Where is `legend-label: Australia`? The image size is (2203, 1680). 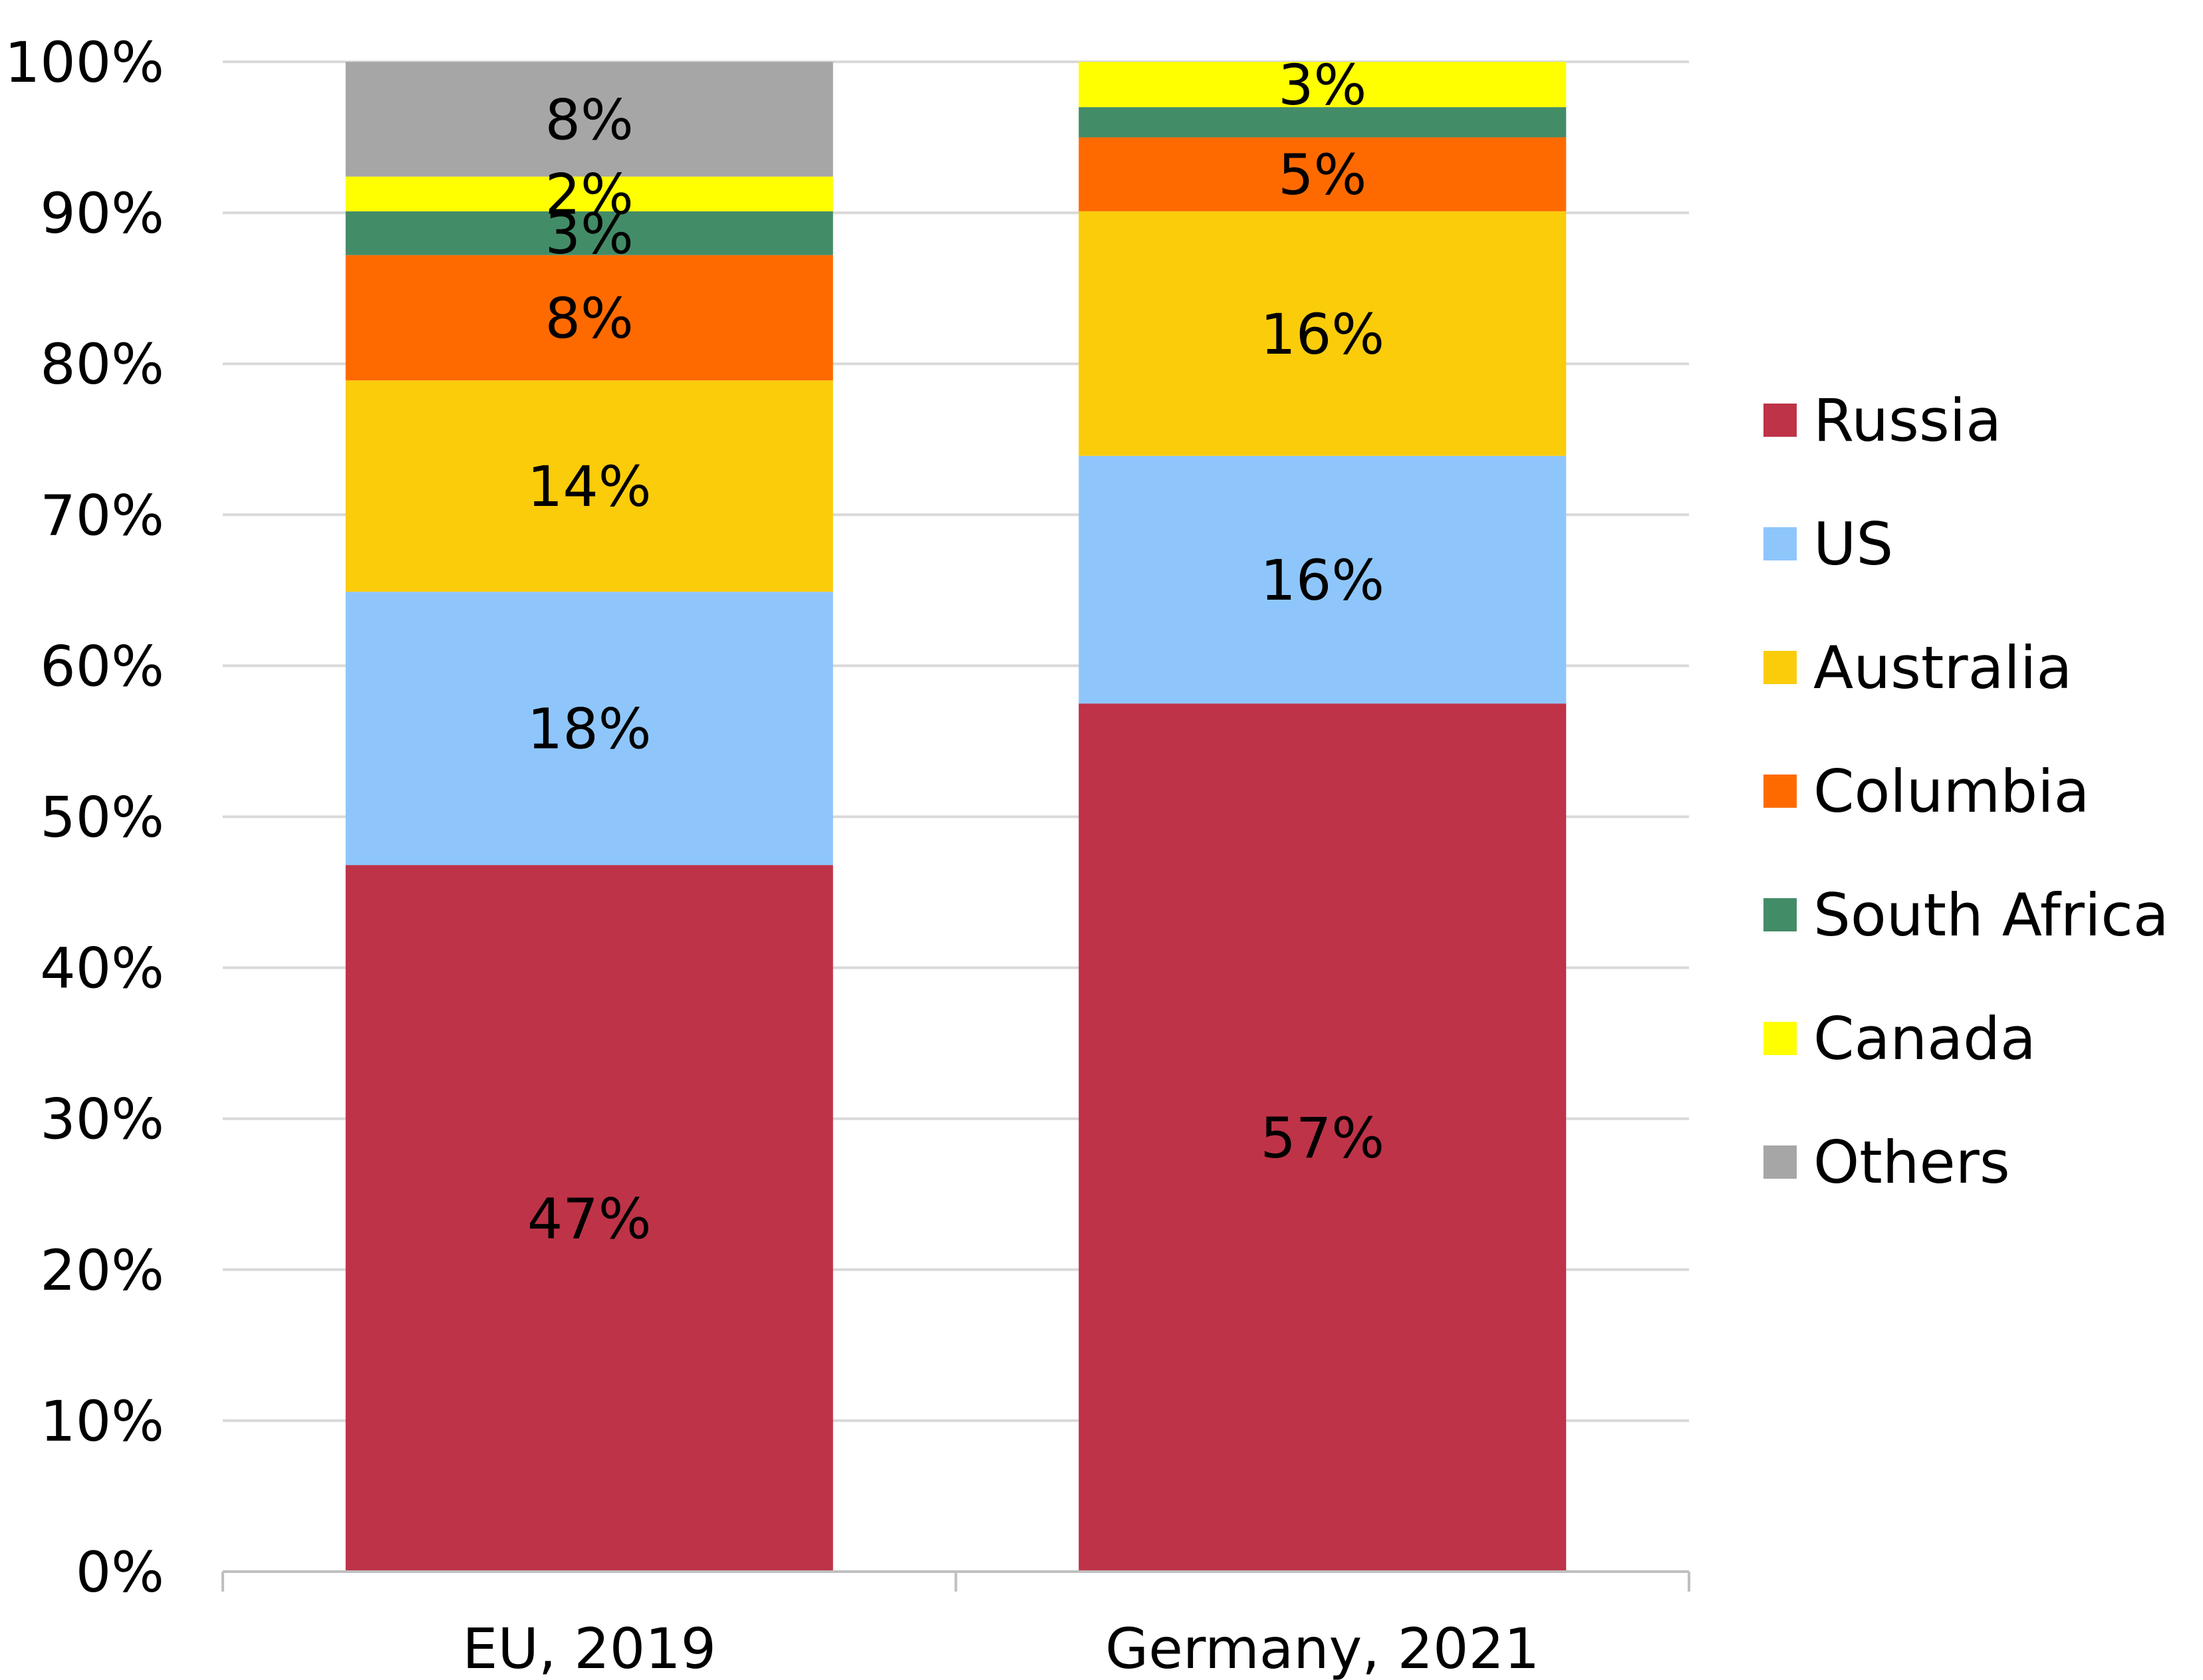
legend-label: Australia is located at coordinates (1942, 668).